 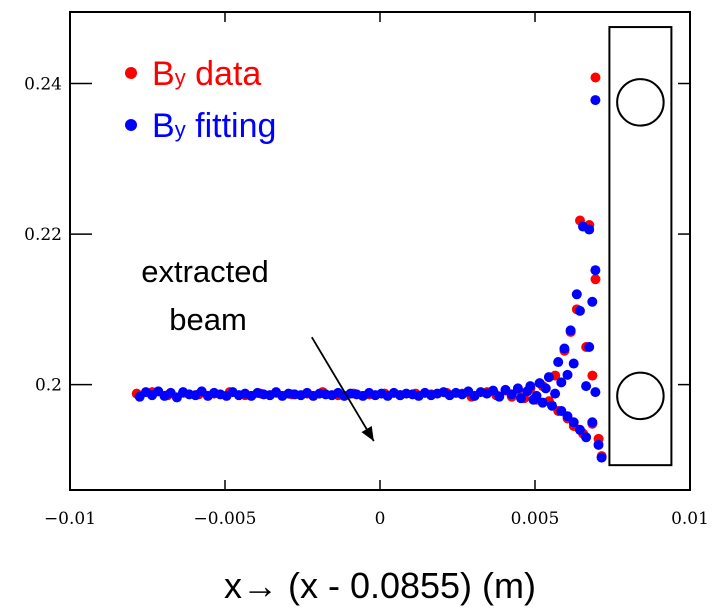 I want to click on annotation-arrow-shaft, so click(x=343, y=389).